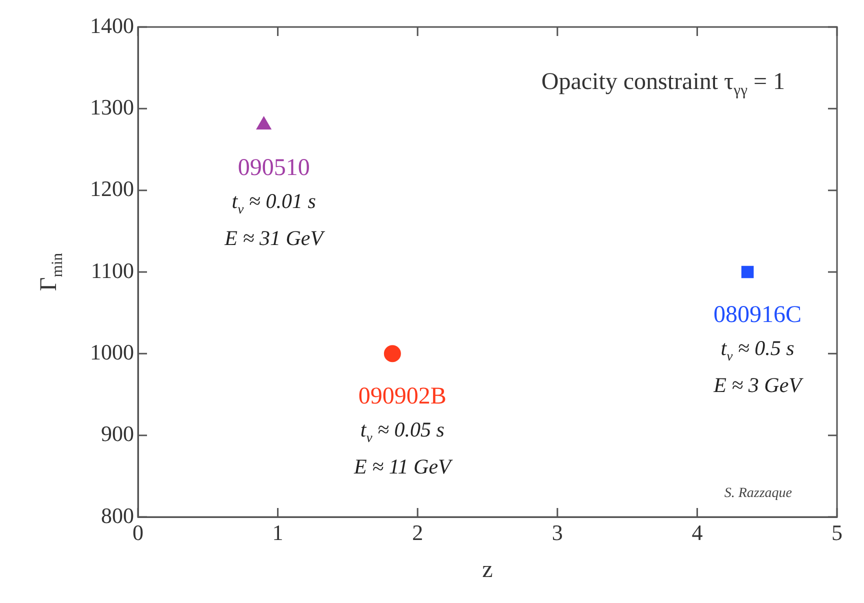  Describe the element at coordinates (418, 532) in the screenshot. I see `x-tick-label: 2` at that location.